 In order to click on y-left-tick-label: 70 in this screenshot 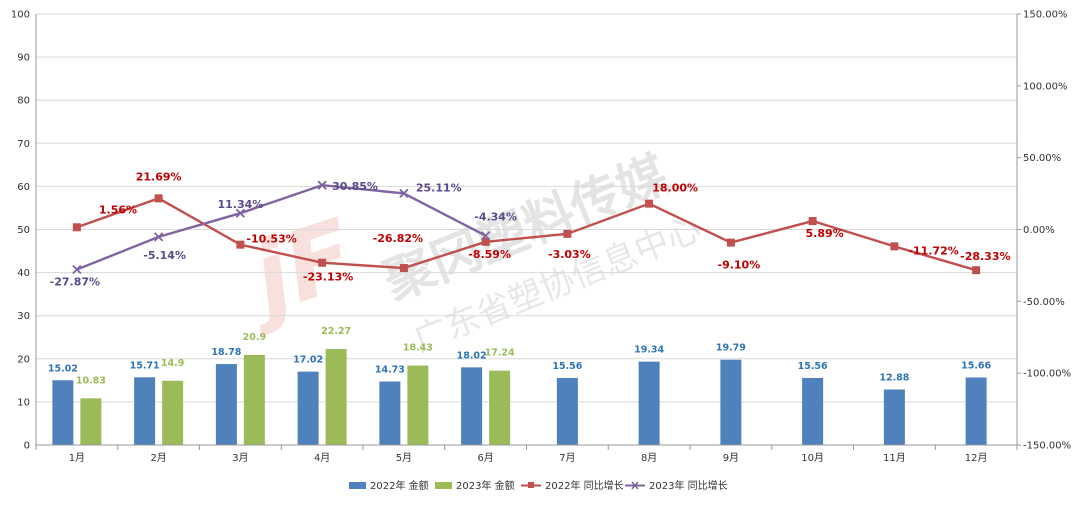, I will do `click(23, 144)`.